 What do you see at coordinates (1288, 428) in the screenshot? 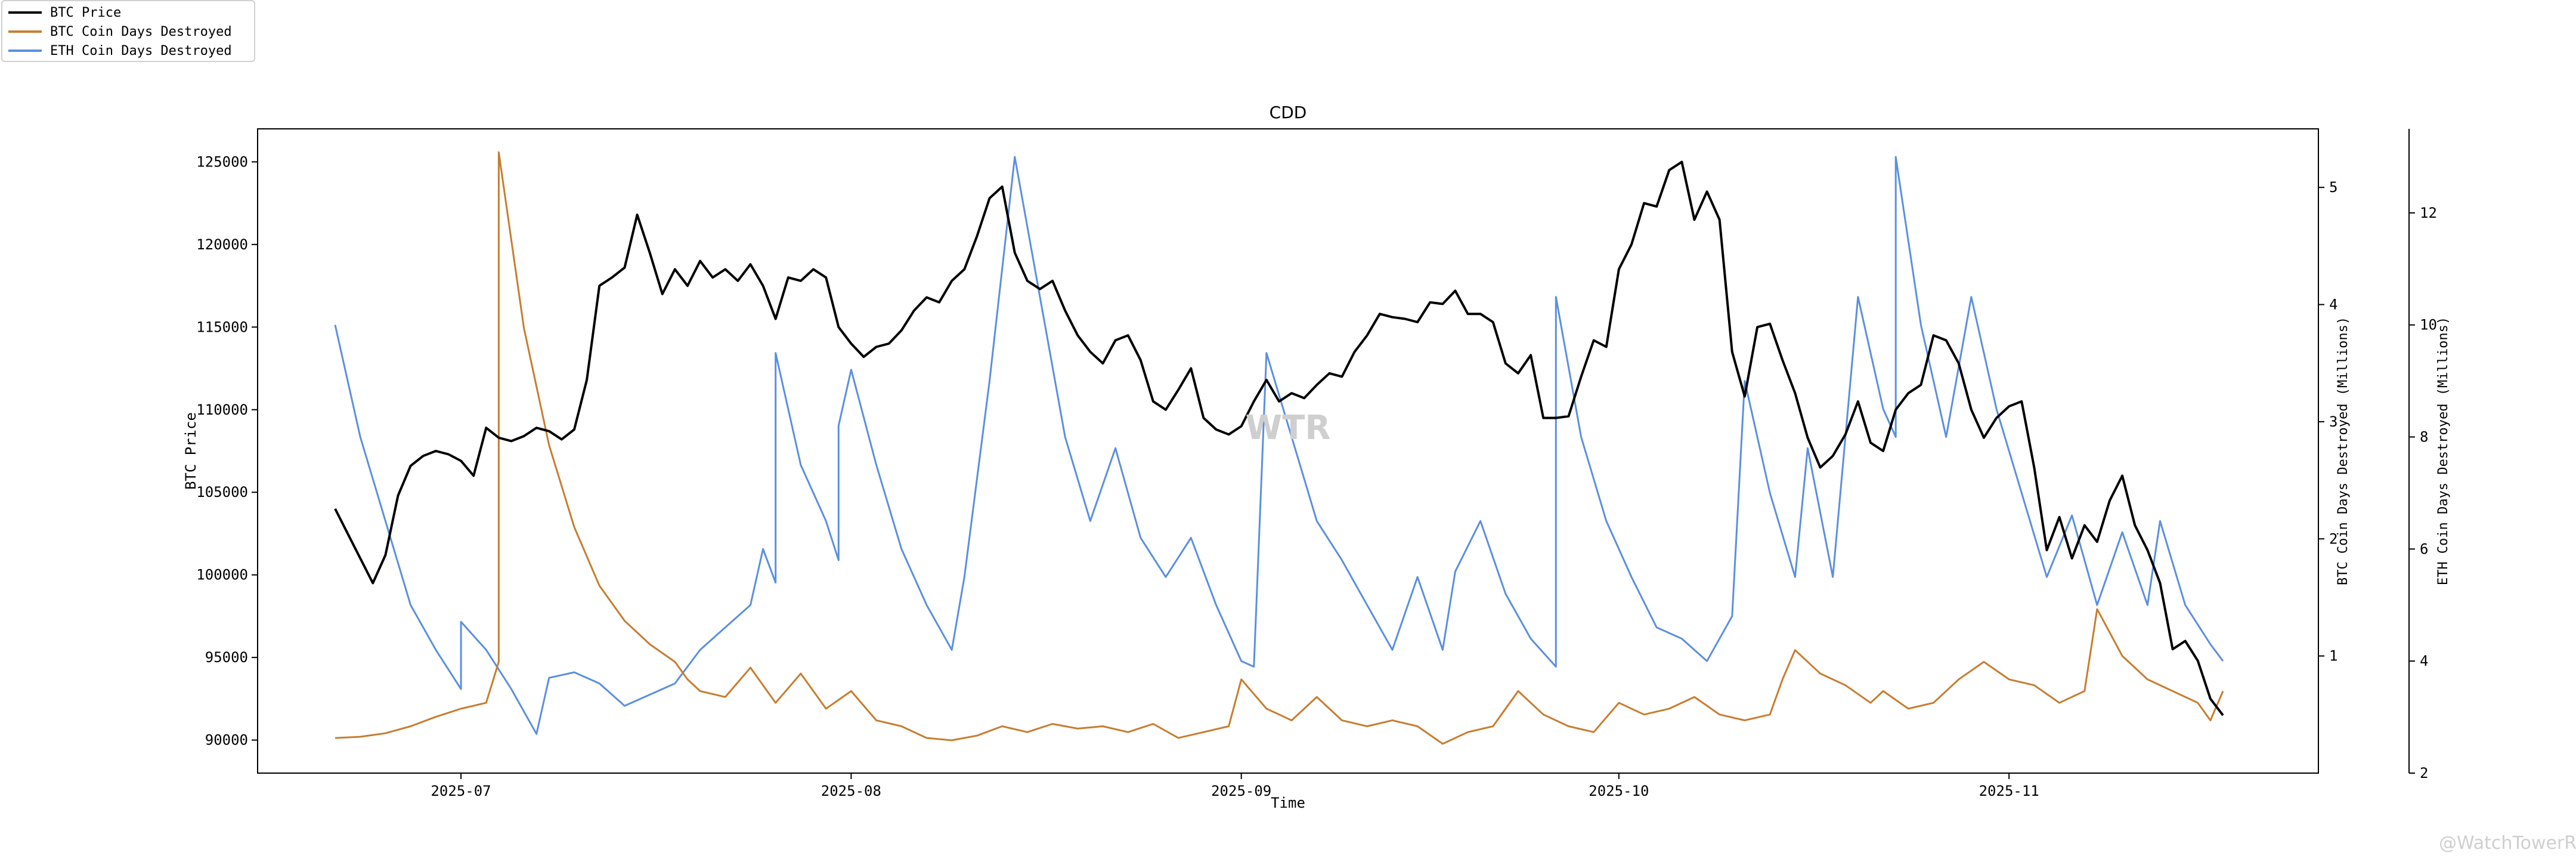
I see `watermark-text: WTR` at bounding box center [1288, 428].